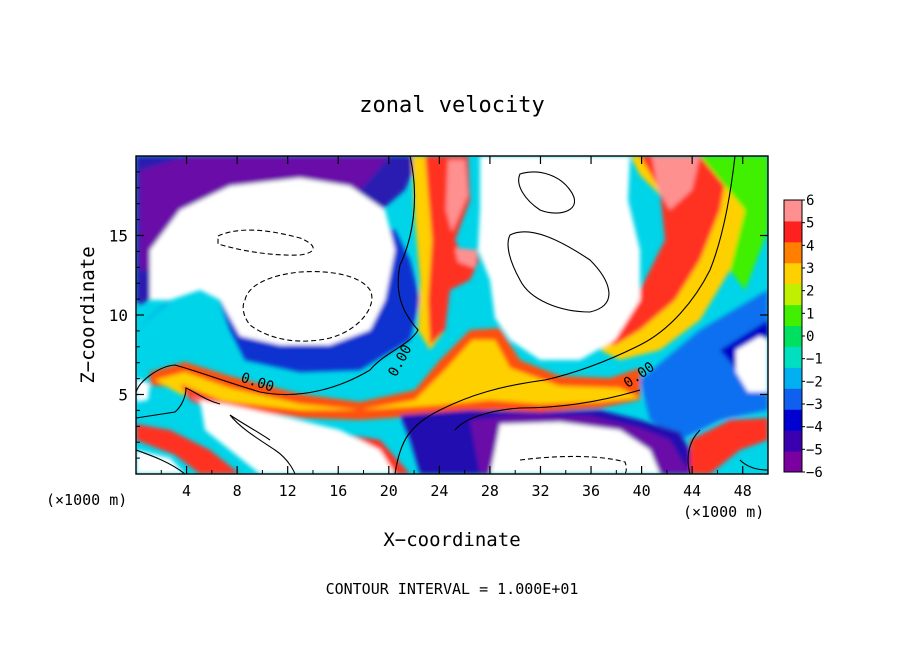 The width and height of the screenshot is (904, 654). What do you see at coordinates (186, 491) in the screenshot?
I see `x-tick-label: 4` at bounding box center [186, 491].